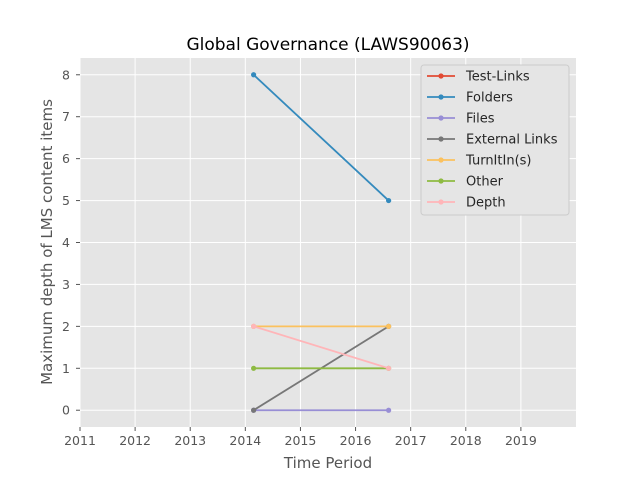 The width and height of the screenshot is (640, 480). What do you see at coordinates (441, 97) in the screenshot?
I see `legend-marker-folders` at bounding box center [441, 97].